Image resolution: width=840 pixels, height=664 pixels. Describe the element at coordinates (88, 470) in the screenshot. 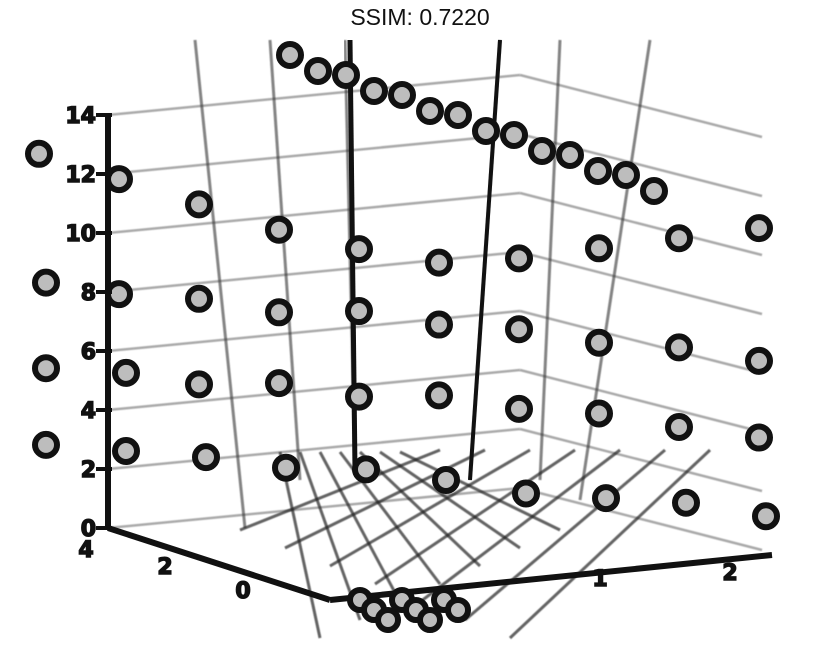

I see `z-tick-label: 2` at that location.